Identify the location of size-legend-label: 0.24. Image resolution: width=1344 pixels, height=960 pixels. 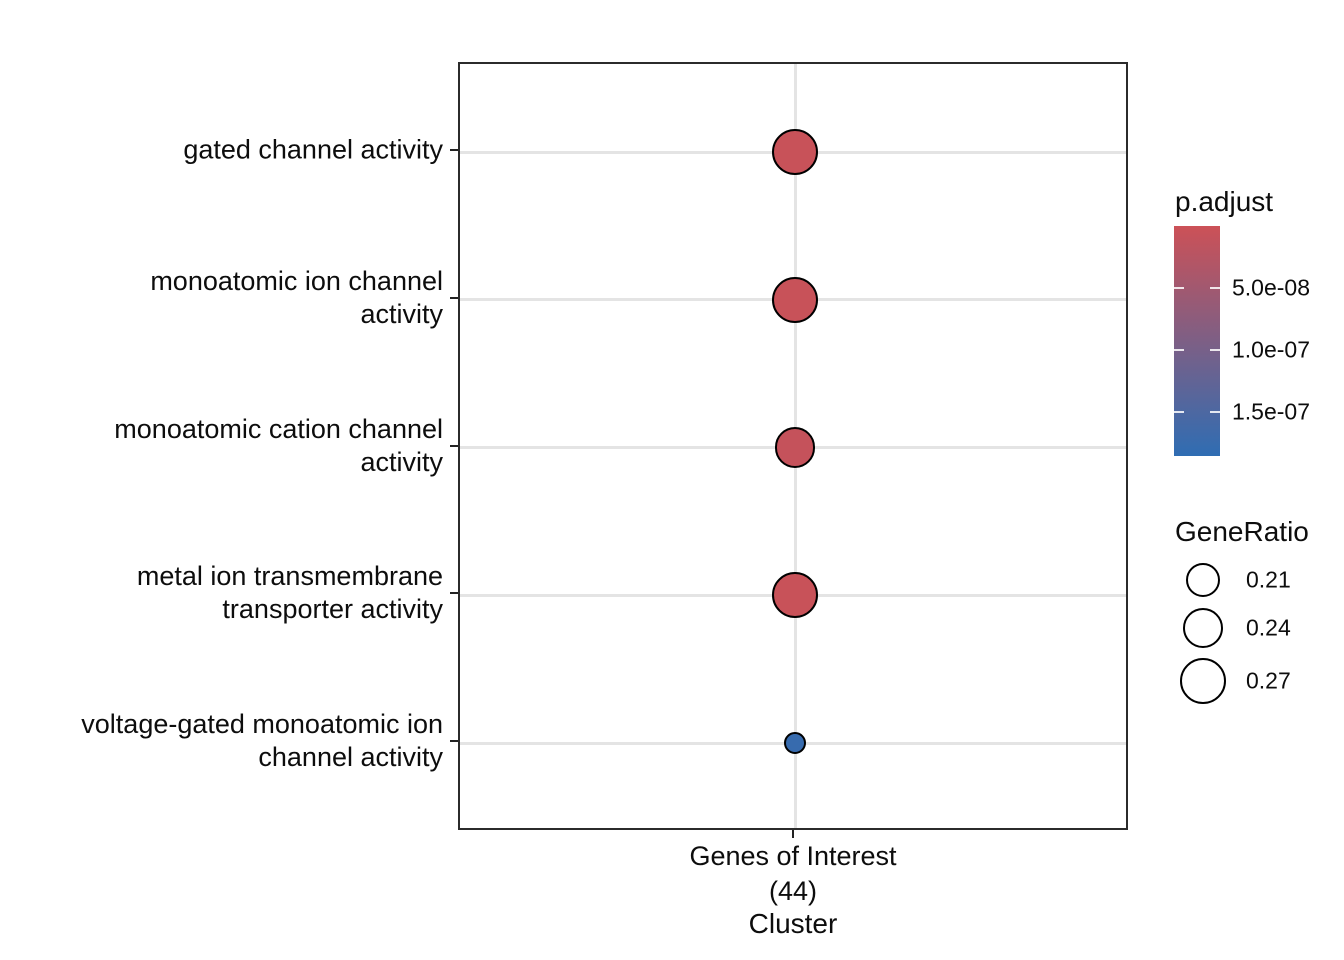
(1268, 627).